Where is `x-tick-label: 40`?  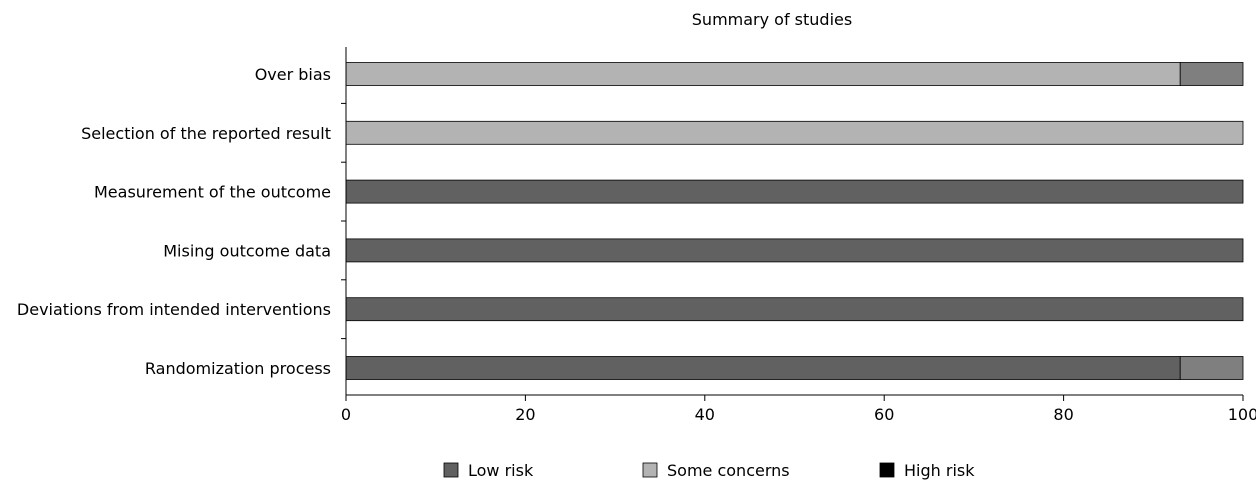
x-tick-label: 40 is located at coordinates (705, 414).